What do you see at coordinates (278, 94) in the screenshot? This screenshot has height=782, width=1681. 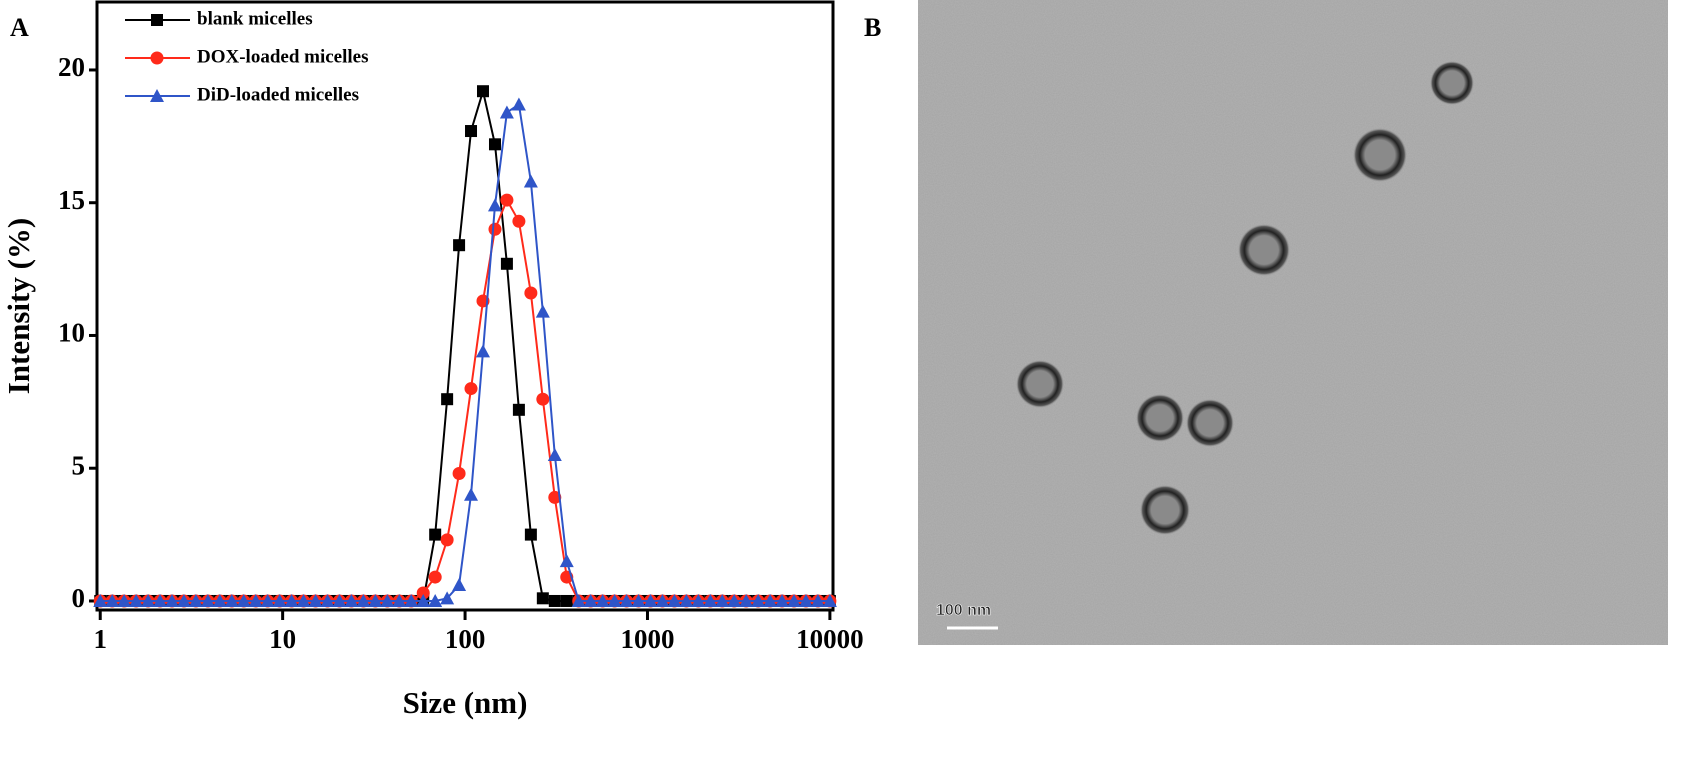 I see `legend-label: DiD-loaded micelles` at bounding box center [278, 94].